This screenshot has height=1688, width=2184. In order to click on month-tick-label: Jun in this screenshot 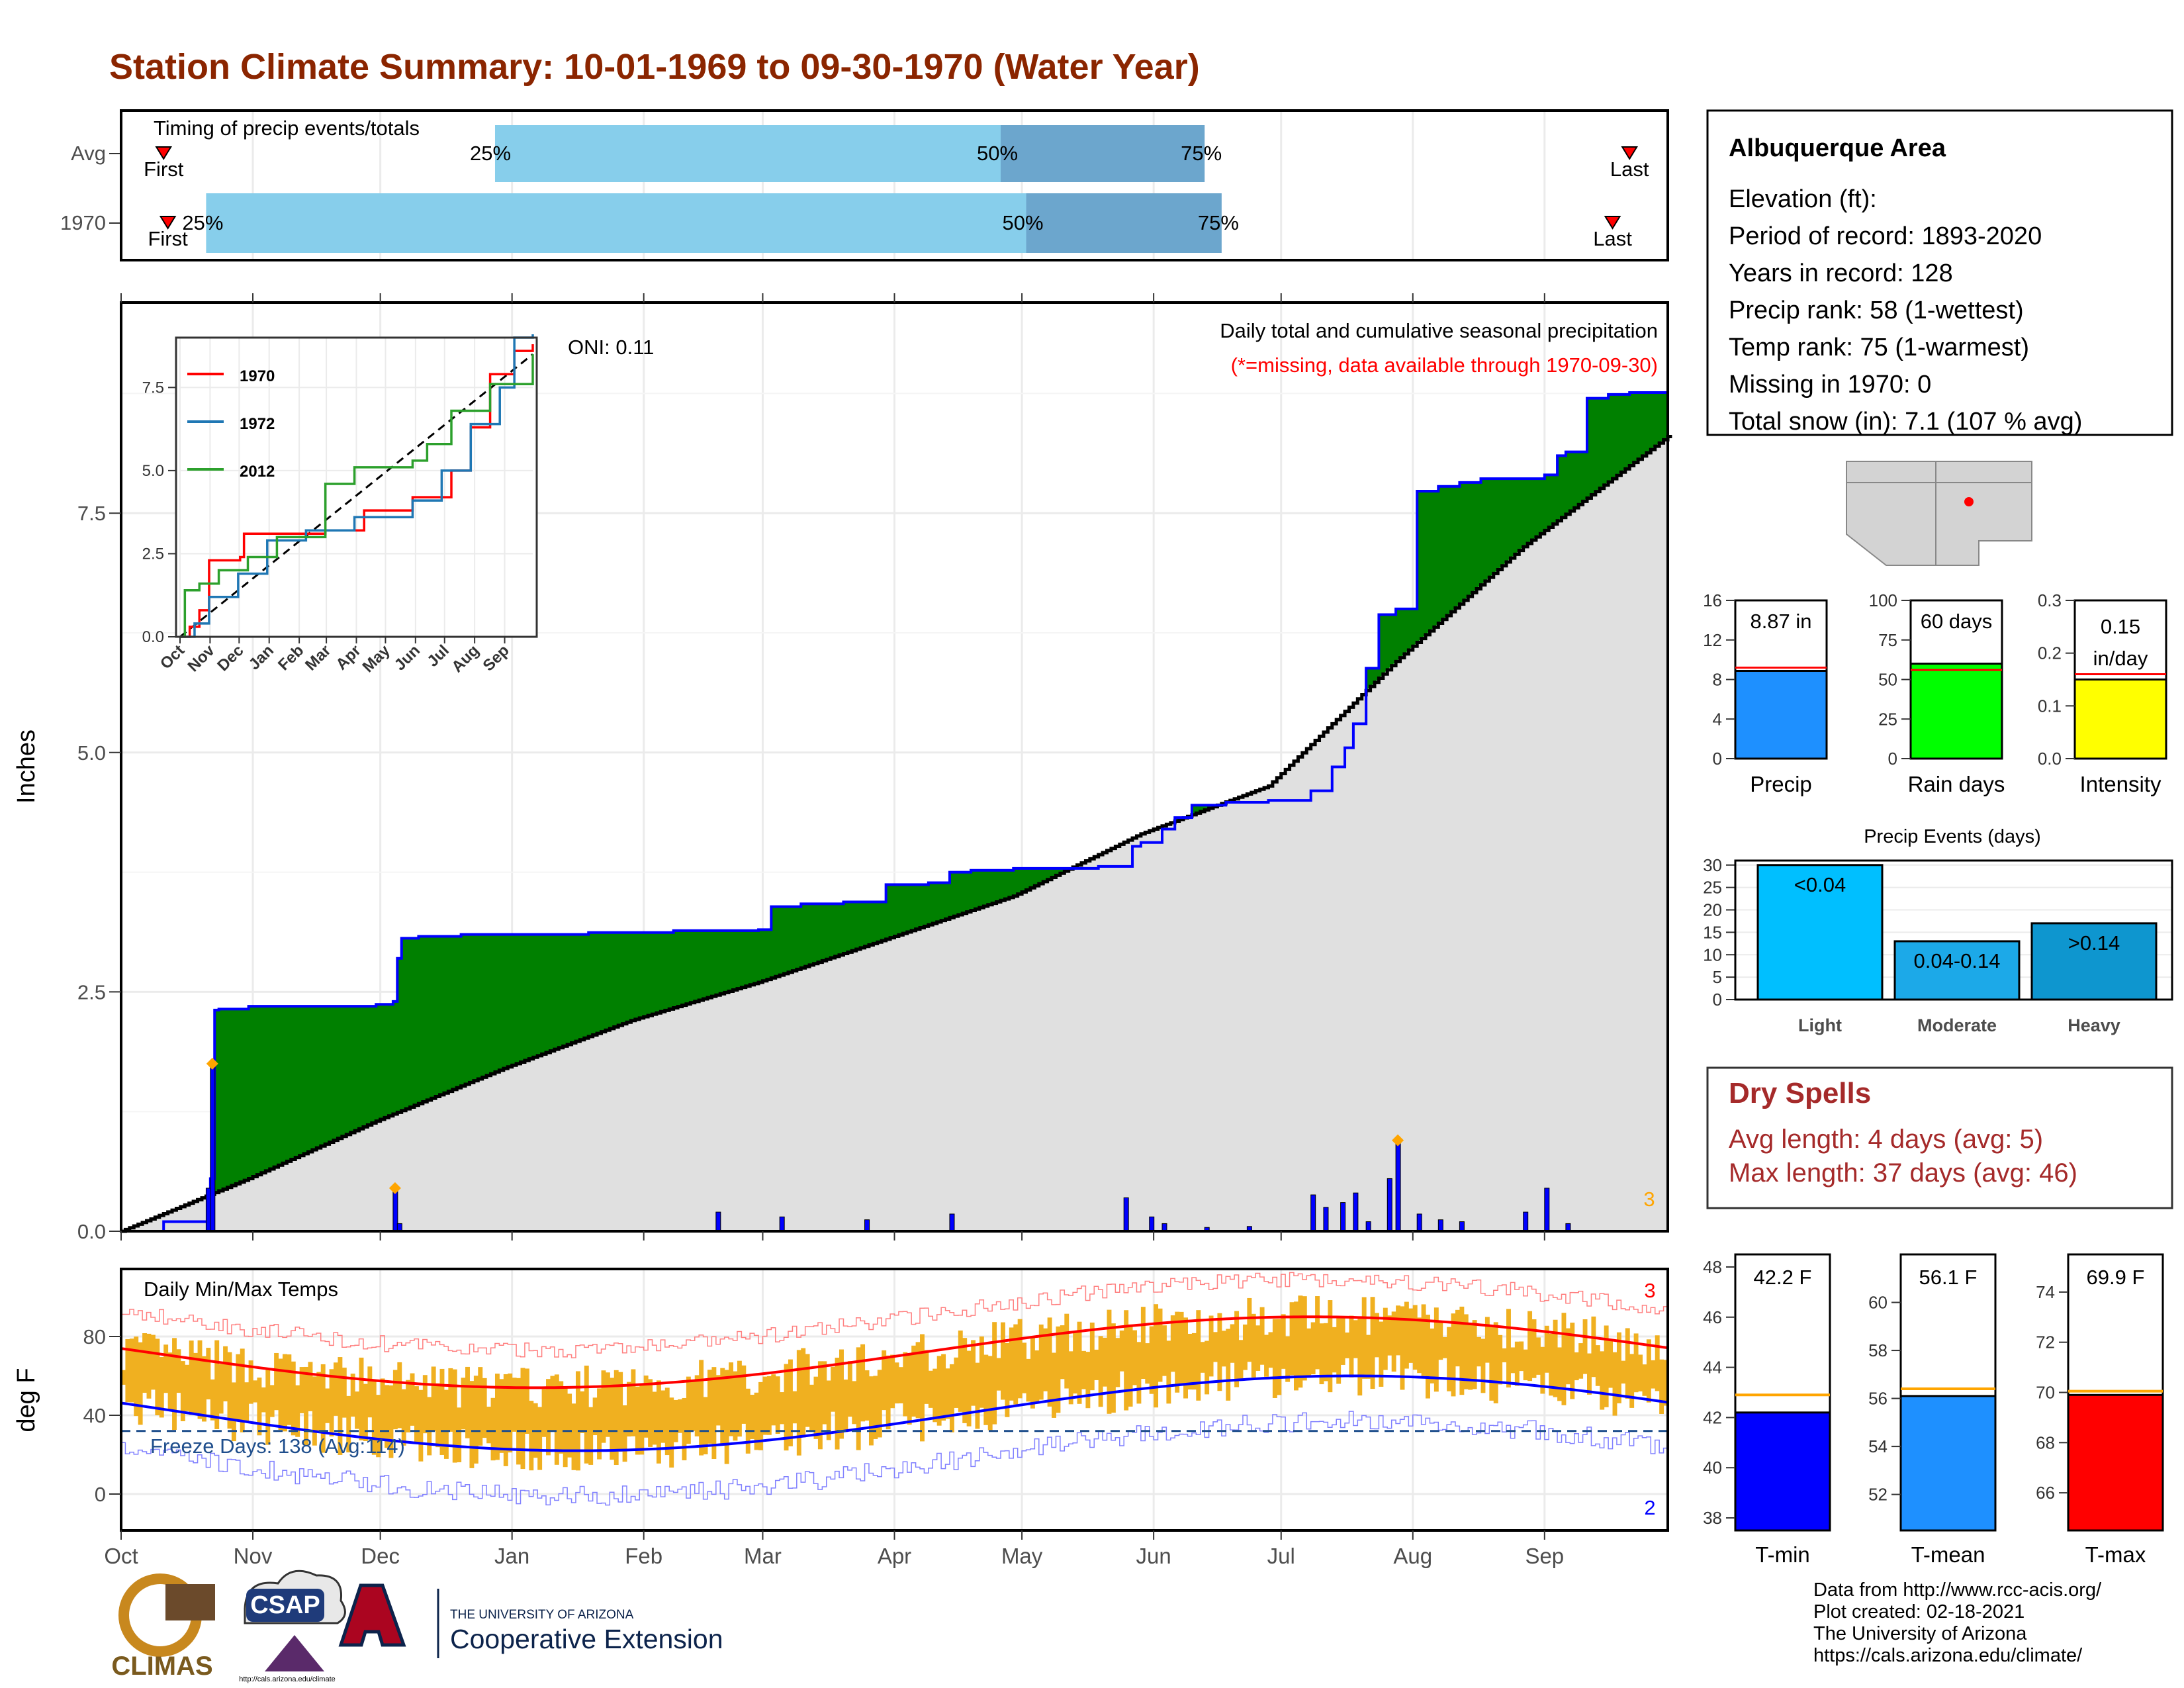, I will do `click(1153, 1556)`.